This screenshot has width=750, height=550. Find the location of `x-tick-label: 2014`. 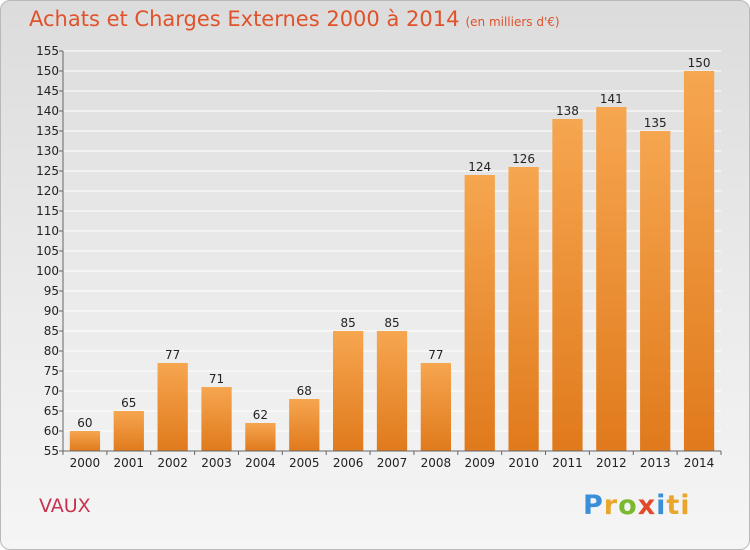

x-tick-label: 2014 is located at coordinates (699, 463).